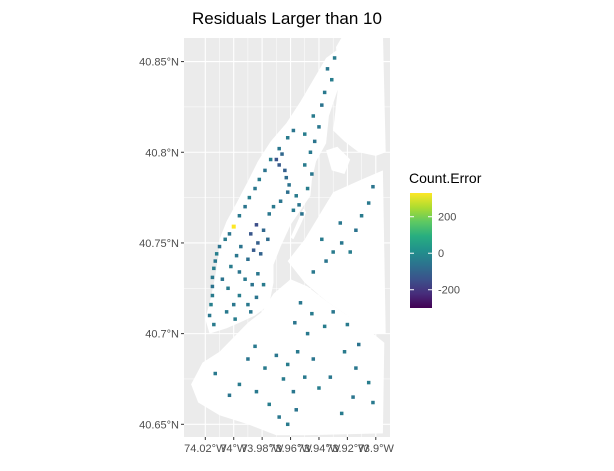 The width and height of the screenshot is (614, 471). I want to click on region-roosevelt-island, so click(298, 224).